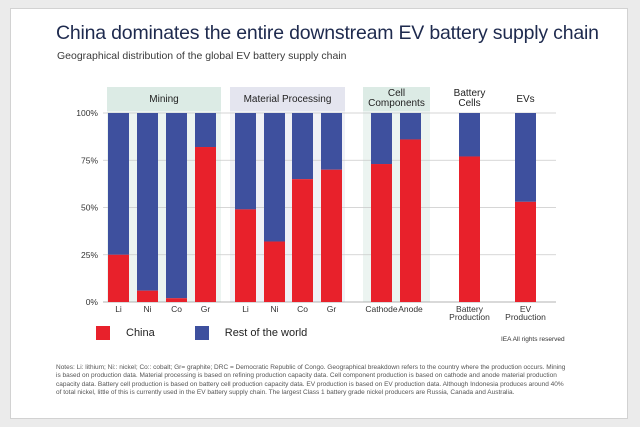 This screenshot has width=640, height=427. Describe the element at coordinates (469, 103) in the screenshot. I see `group-label: Cells` at that location.